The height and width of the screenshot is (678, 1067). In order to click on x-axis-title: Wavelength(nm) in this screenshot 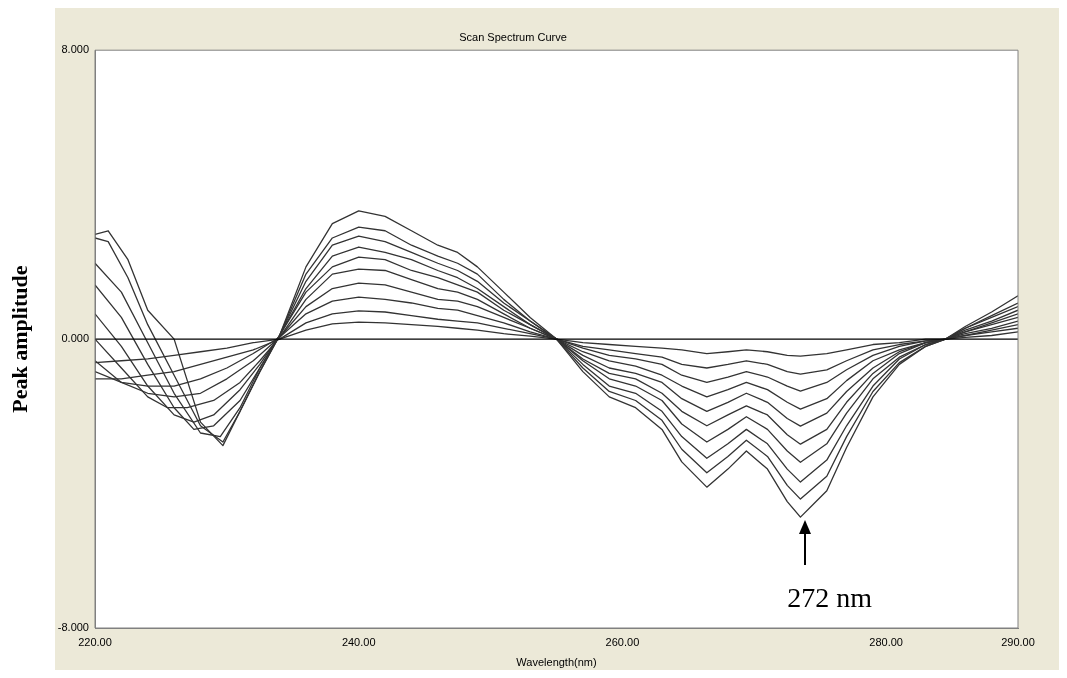, I will do `click(556, 662)`.